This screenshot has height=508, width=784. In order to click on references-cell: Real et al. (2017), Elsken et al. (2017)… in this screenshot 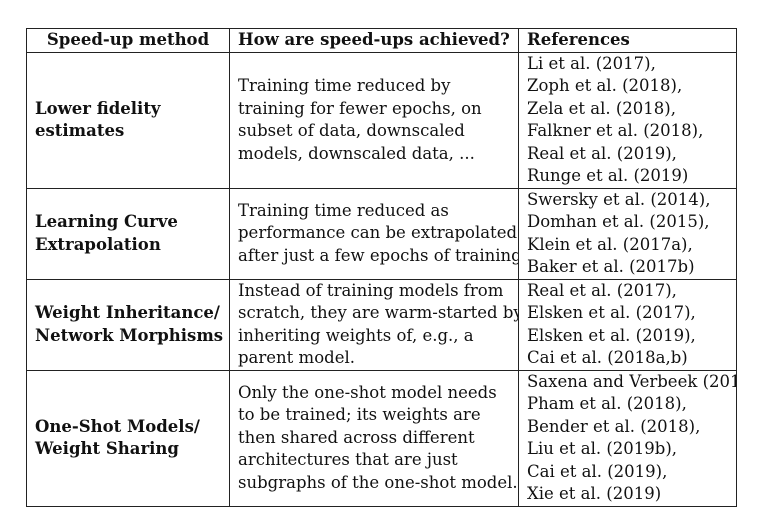, I will do `click(627, 324)`.